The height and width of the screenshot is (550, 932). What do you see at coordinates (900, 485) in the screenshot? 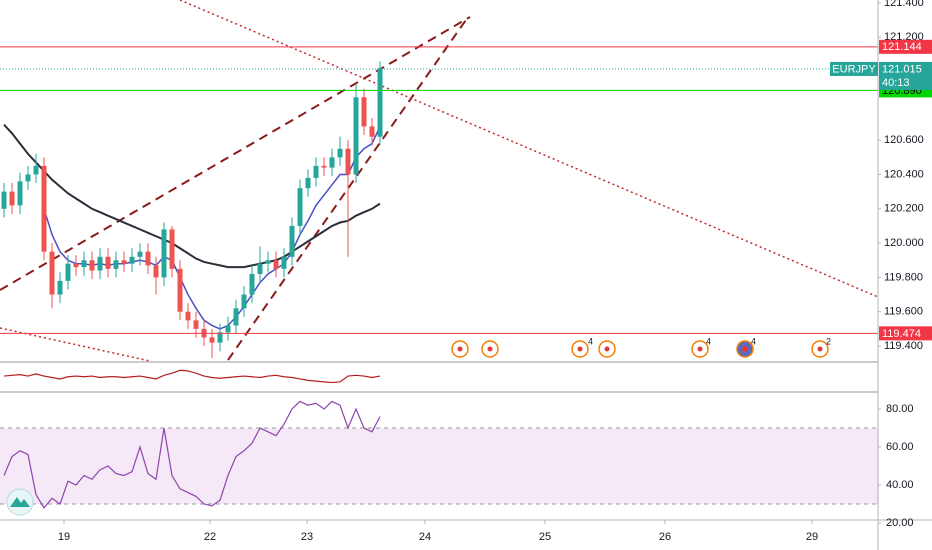
I see `y-tick-label: 40.00` at bounding box center [900, 485].